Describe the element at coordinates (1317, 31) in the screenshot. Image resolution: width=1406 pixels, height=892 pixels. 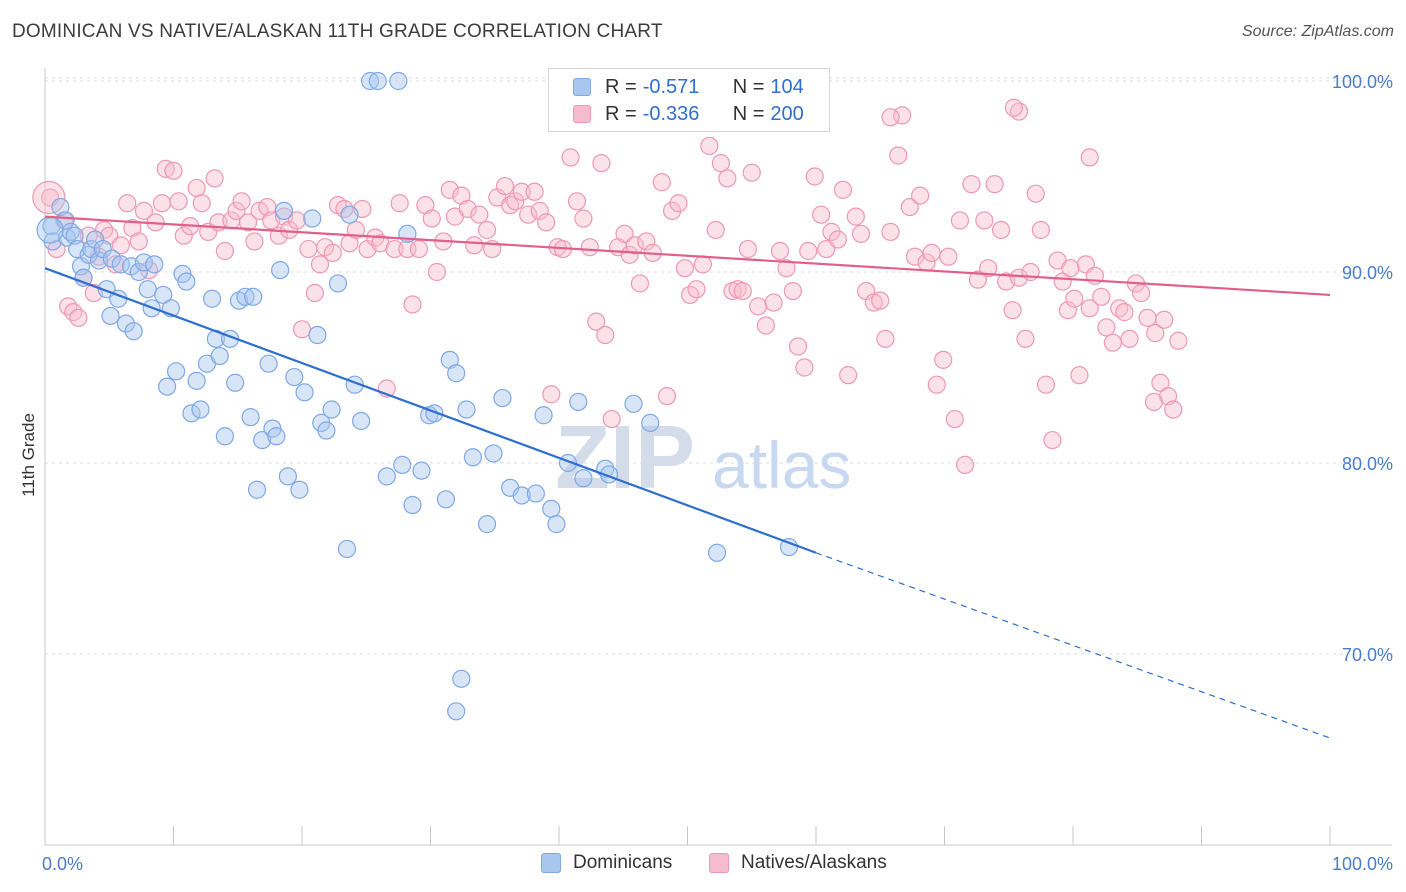
I see `source-label: Source: ZipAtlas.com` at that location.